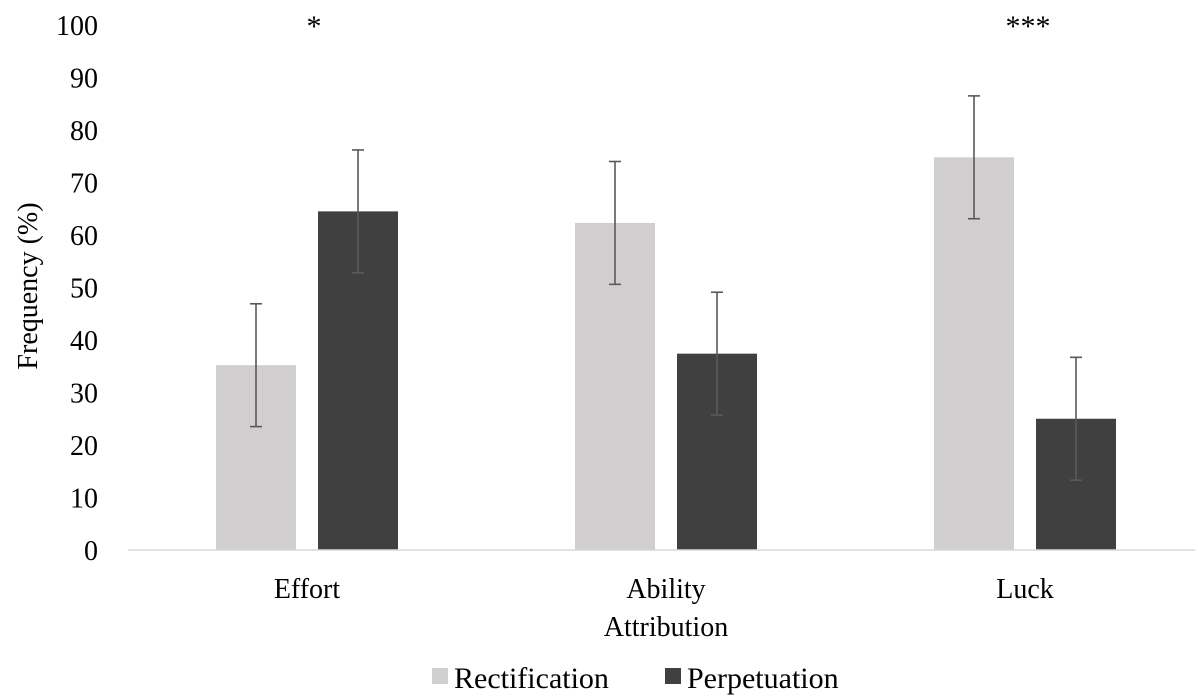 The width and height of the screenshot is (1198, 696). I want to click on y-axis-title: Frequency (%), so click(28, 285).